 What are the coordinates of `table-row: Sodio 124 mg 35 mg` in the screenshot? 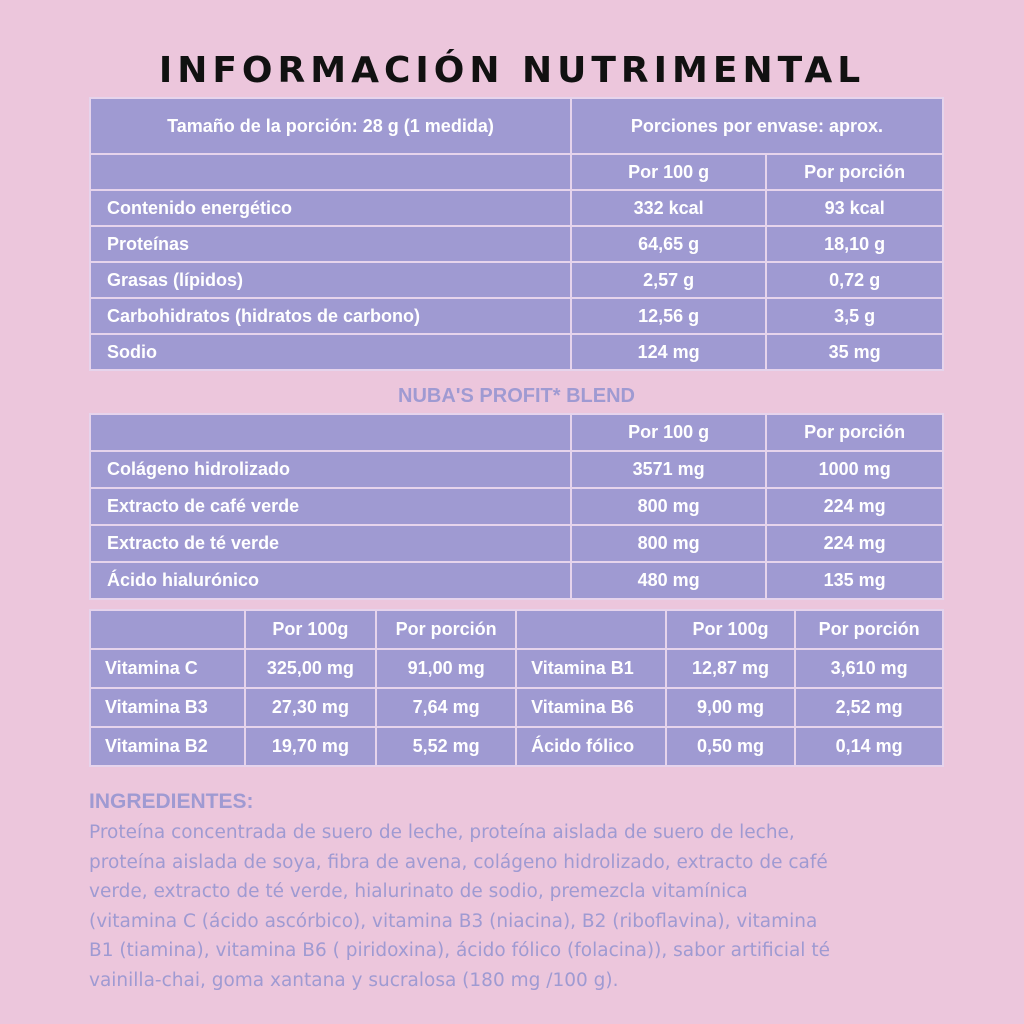 It's located at (516, 352).